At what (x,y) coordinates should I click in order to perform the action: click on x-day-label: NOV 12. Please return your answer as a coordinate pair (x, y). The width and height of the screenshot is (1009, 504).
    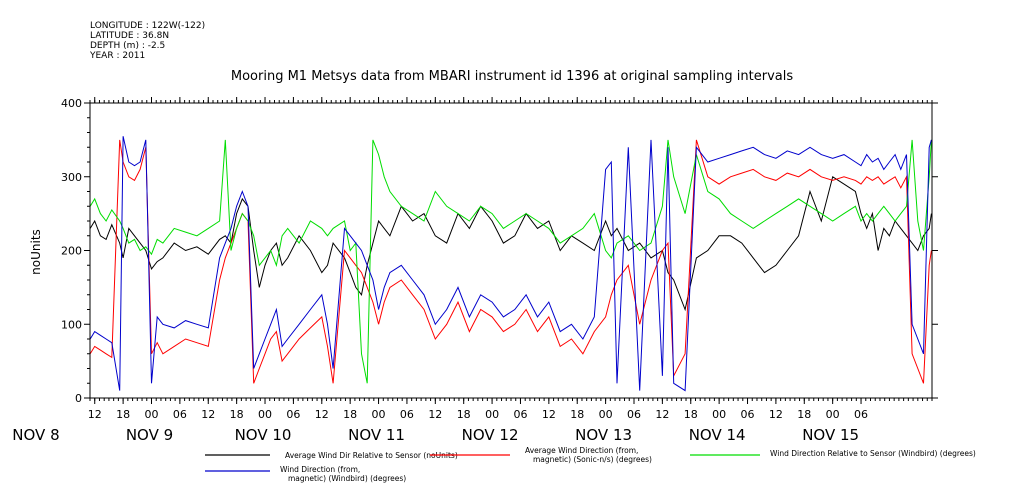
    Looking at the image, I should click on (490, 435).